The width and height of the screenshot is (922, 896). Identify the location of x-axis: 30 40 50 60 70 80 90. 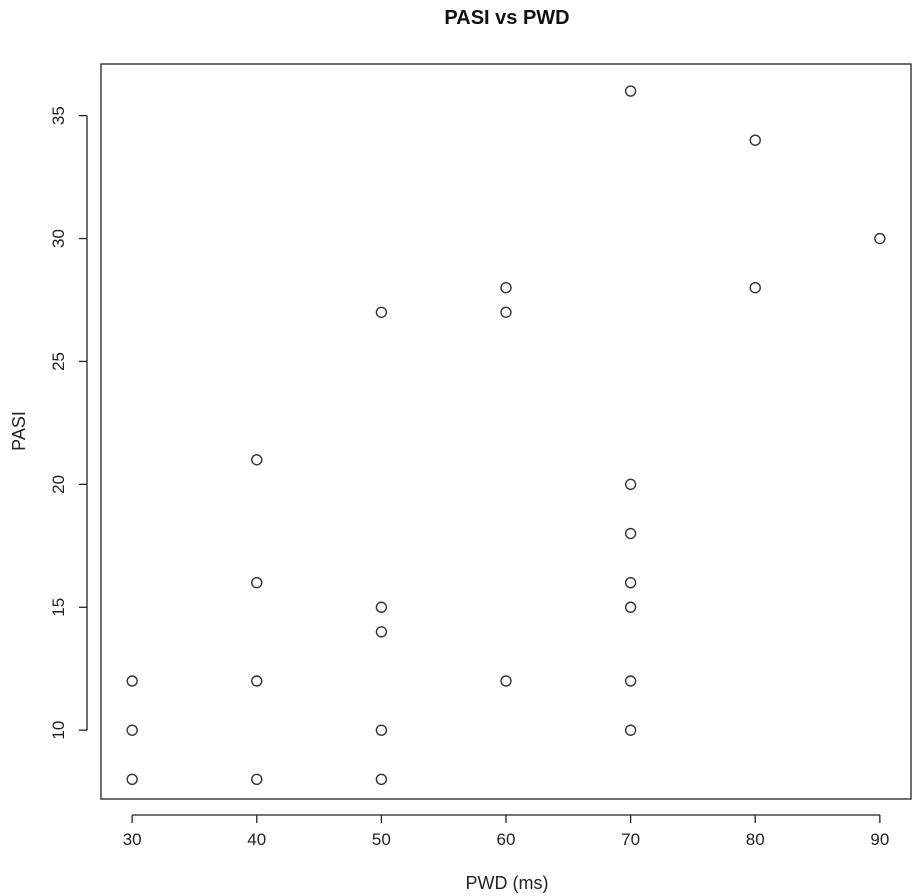
(506, 831).